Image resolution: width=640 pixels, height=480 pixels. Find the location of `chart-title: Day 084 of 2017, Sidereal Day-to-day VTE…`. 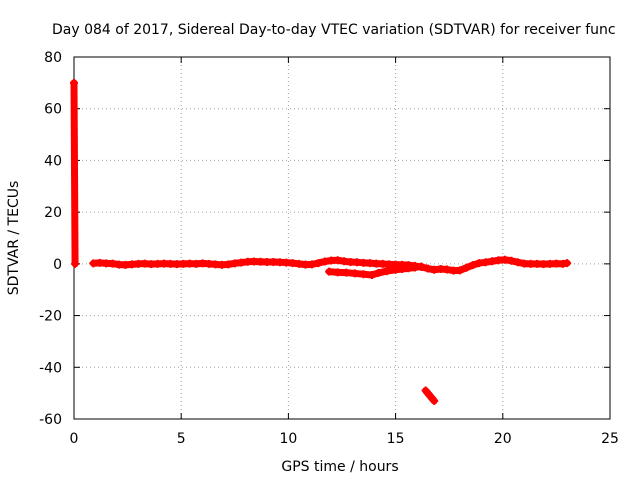

chart-title: Day 084 of 2017, Sidereal Day-to-day VTE… is located at coordinates (334, 30).